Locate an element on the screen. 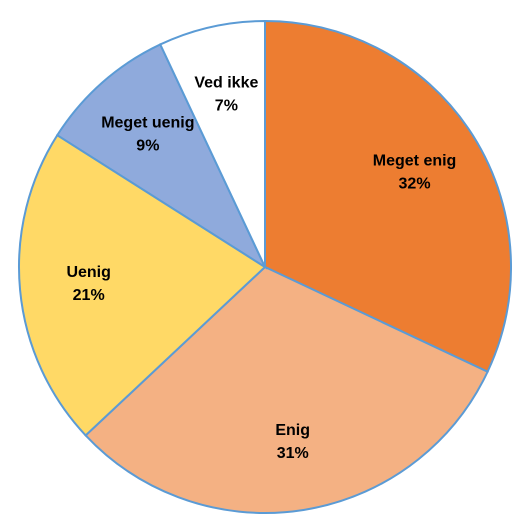 The height and width of the screenshot is (521, 512). slice-label: Meget uenig is located at coordinates (147, 122).